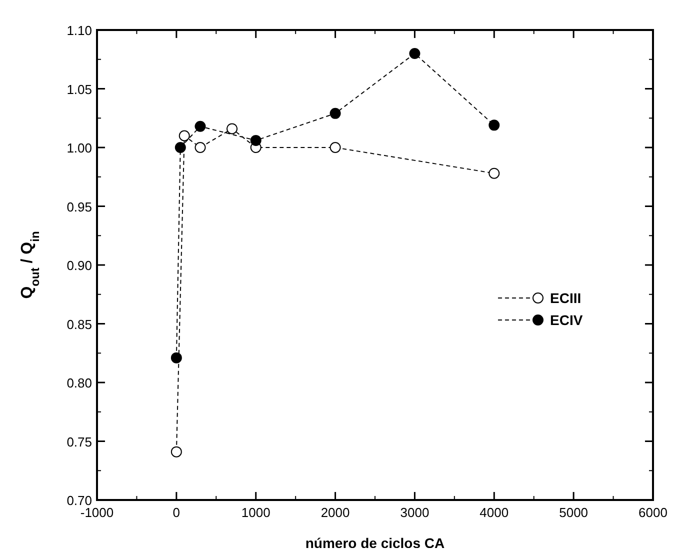 This screenshot has width=687, height=556. What do you see at coordinates (79, 324) in the screenshot?
I see `y-tick-label: 0.85` at bounding box center [79, 324].